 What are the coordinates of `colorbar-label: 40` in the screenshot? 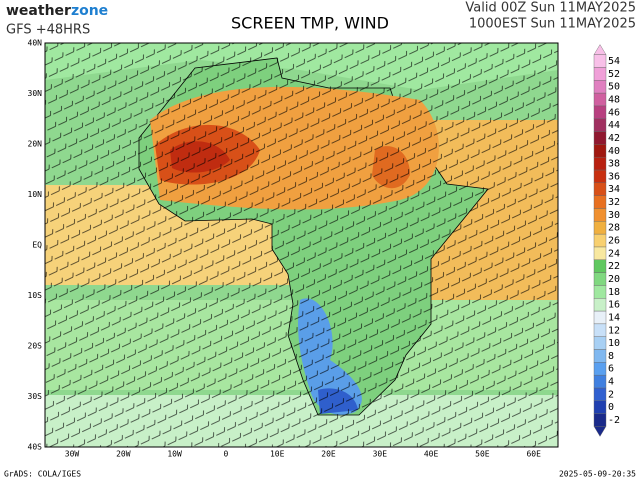 It's located at (614, 151).